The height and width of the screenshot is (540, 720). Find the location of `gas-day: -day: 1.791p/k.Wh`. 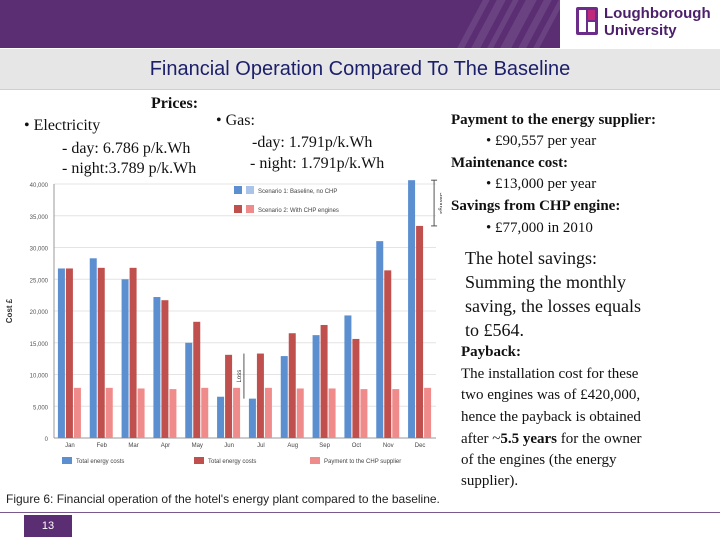

gas-day: -day: 1.791p/k.Wh is located at coordinates (312, 142).